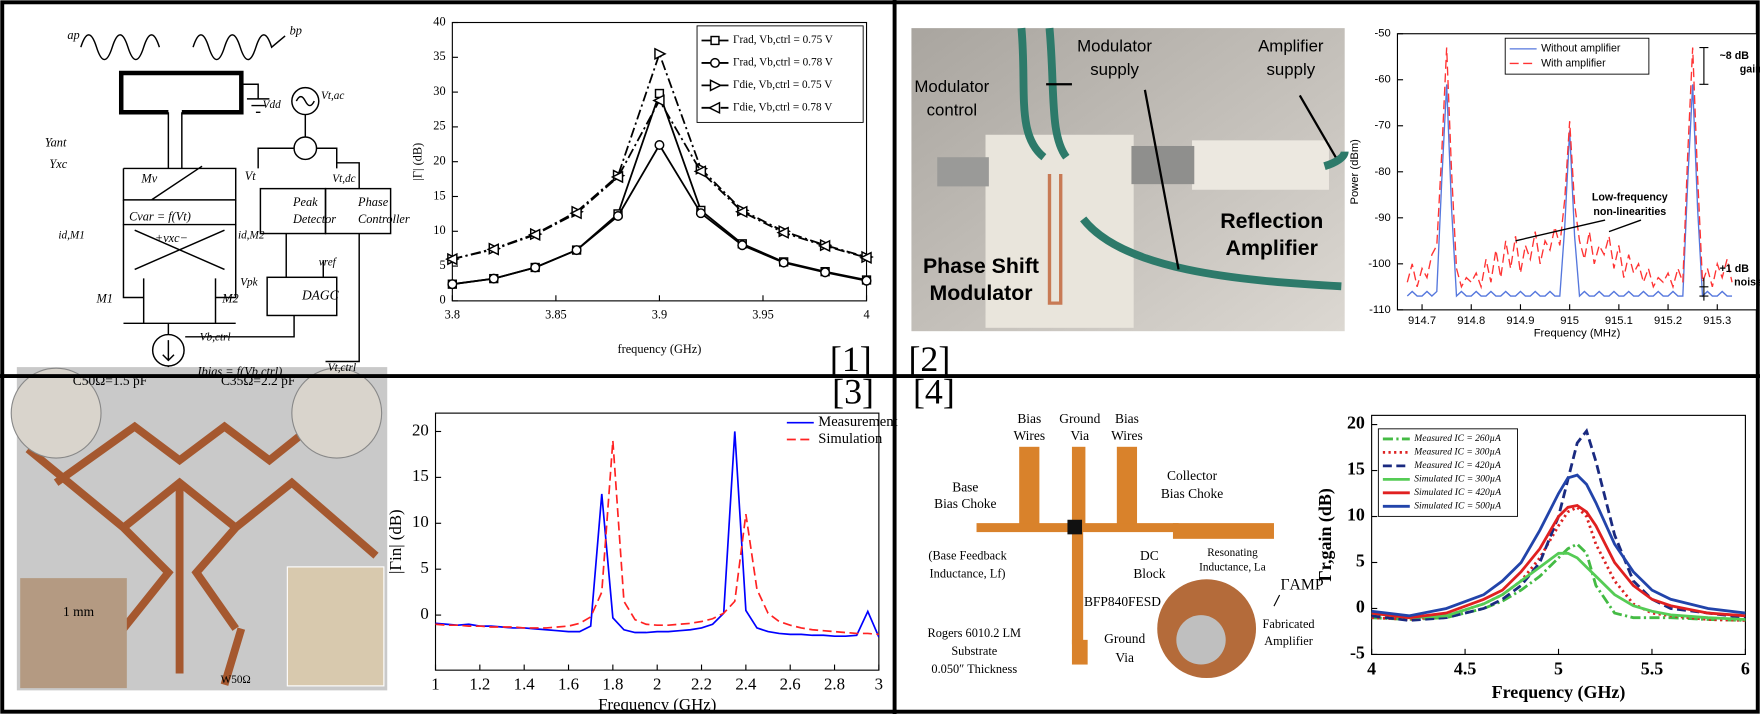 The width and height of the screenshot is (1760, 714). Describe the element at coordinates (1183, 159) in the screenshot. I see `wires` at that location.